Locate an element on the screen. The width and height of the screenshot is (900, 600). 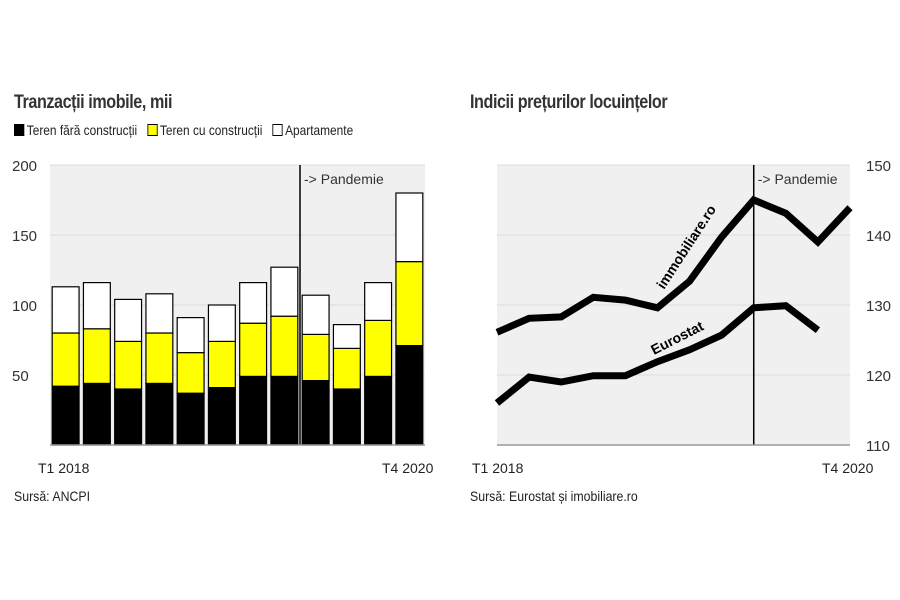
legend-swatch-yellow is located at coordinates (152, 130).